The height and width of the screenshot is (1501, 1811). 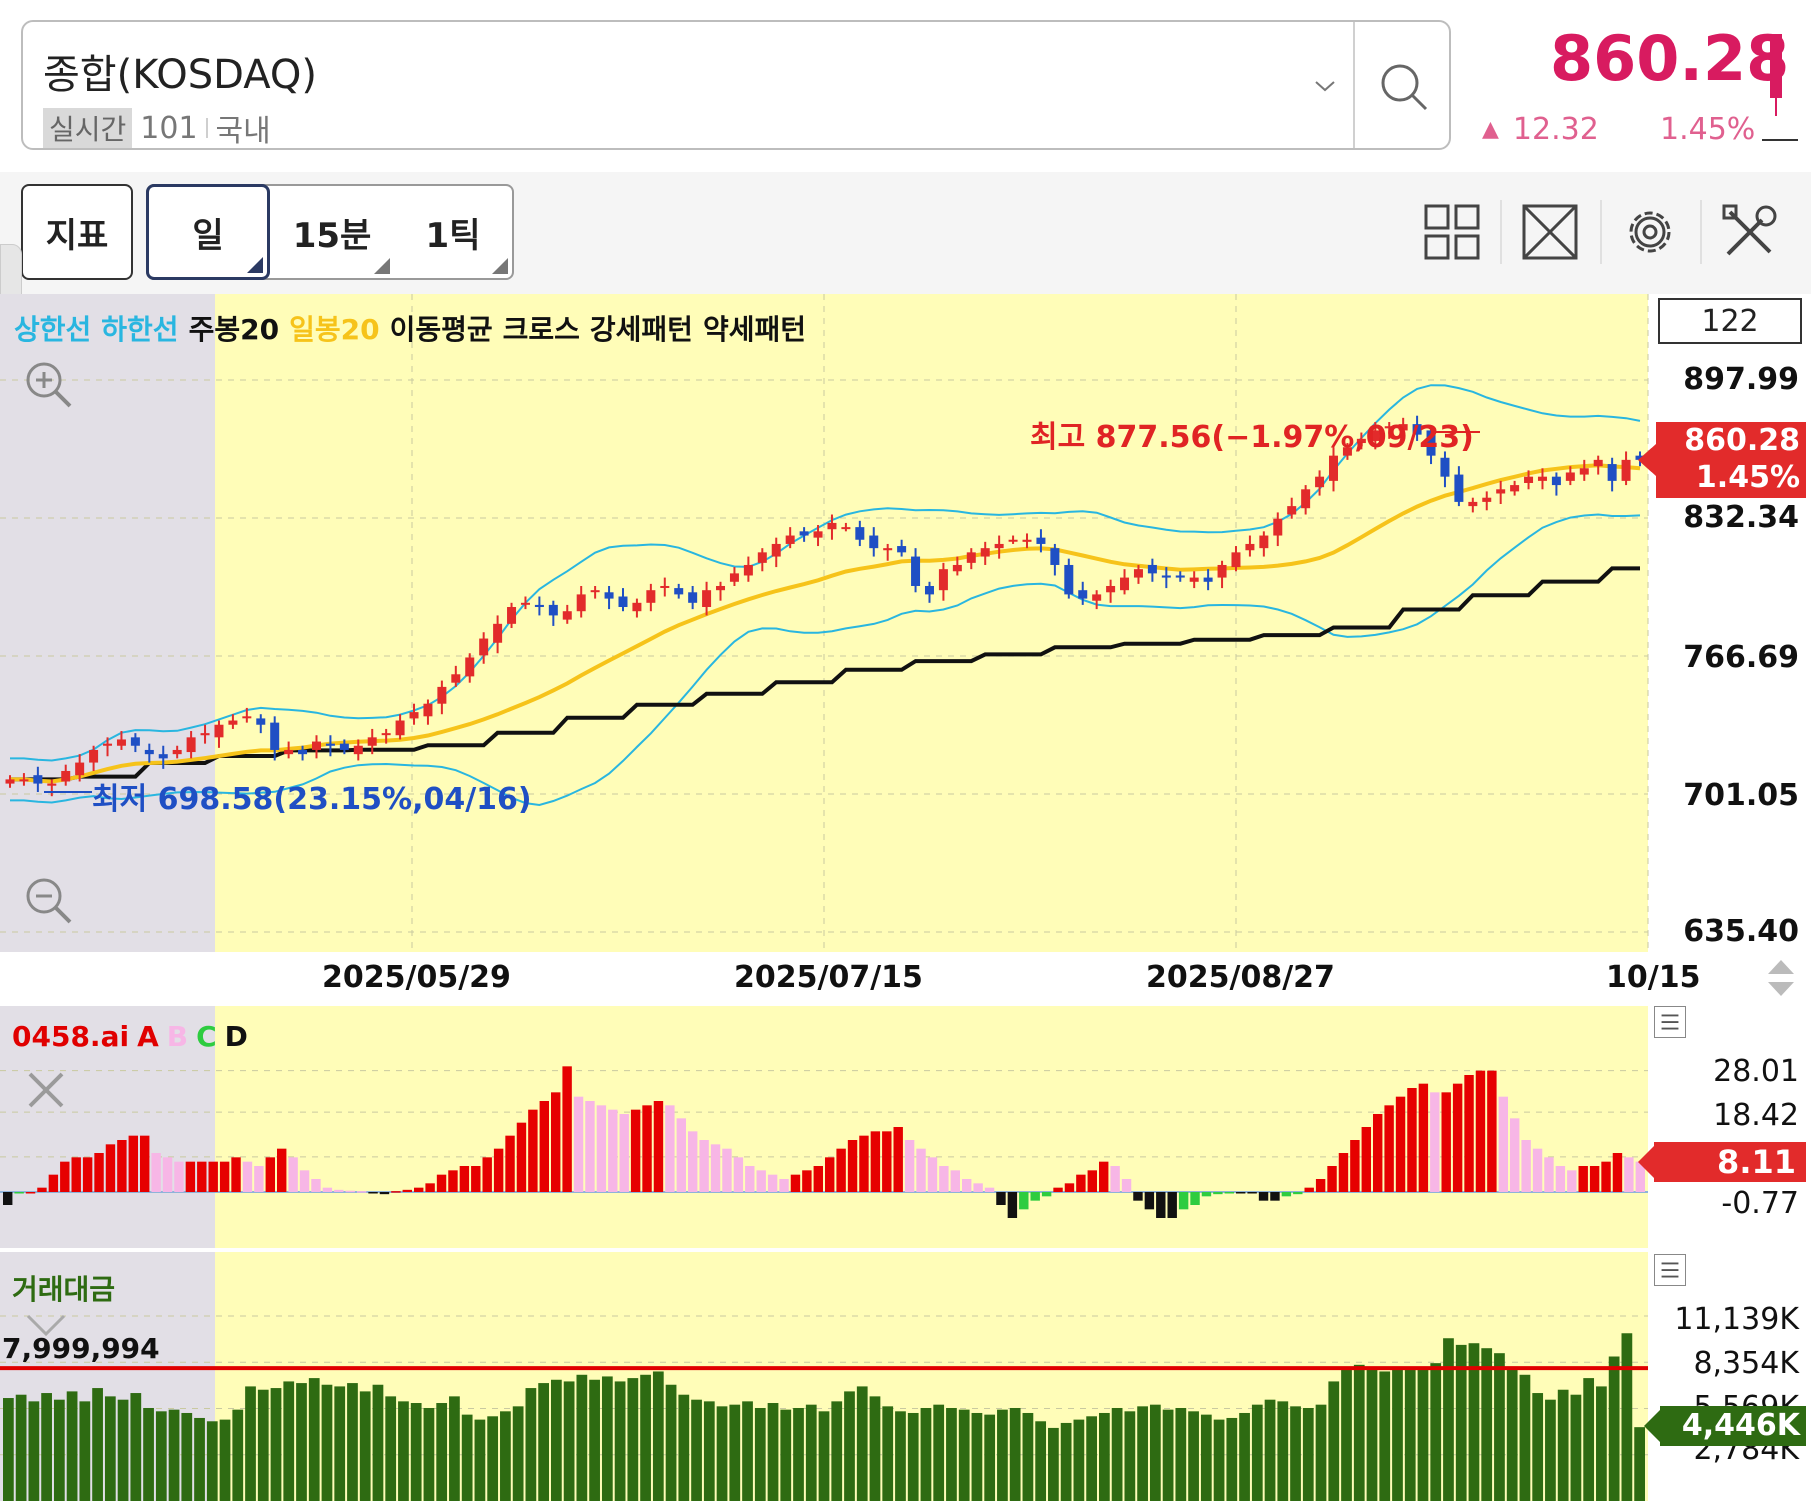 What do you see at coordinates (1750, 232) in the screenshot?
I see `tools-icon` at bounding box center [1750, 232].